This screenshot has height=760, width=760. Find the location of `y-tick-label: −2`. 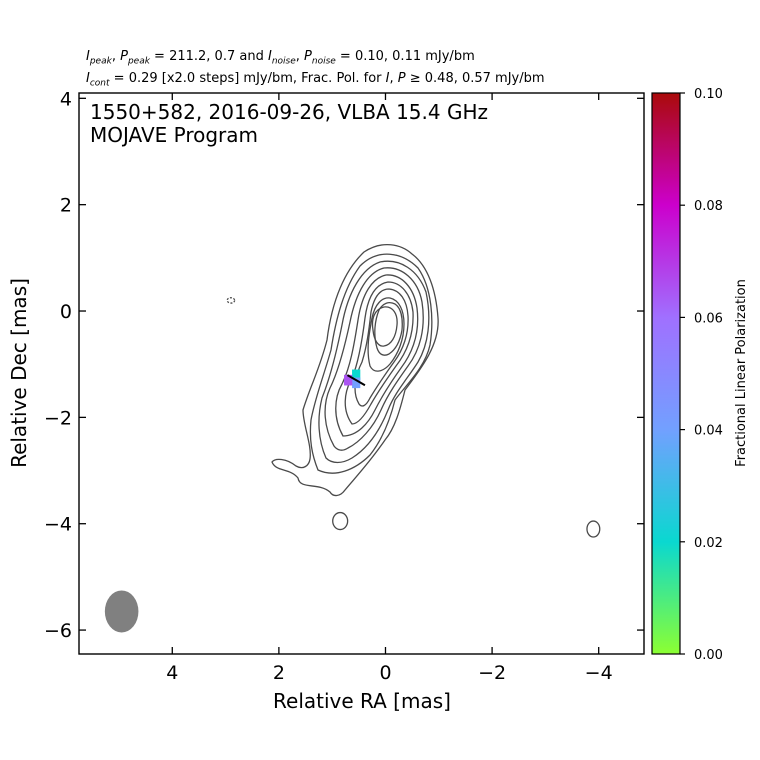

y-tick-label: −2 is located at coordinates (58, 418).